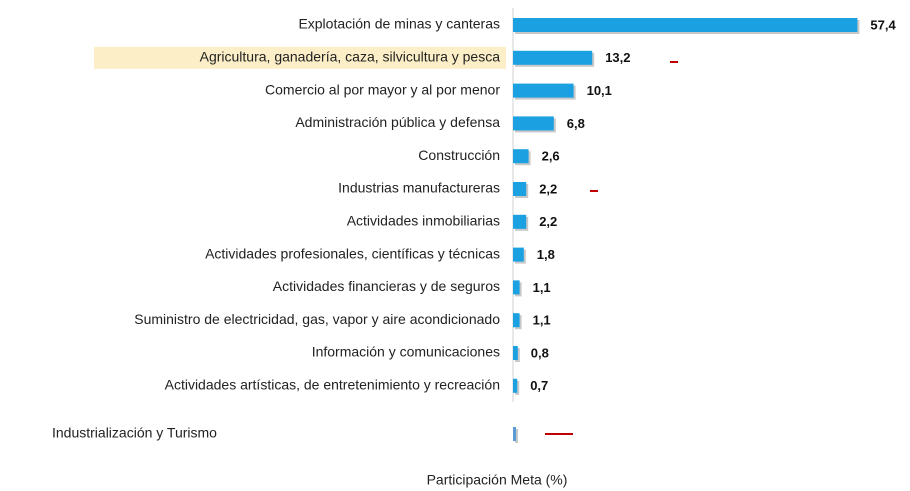 This screenshot has height=491, width=910. Describe the element at coordinates (397, 122) in the screenshot. I see `y-tick-label: Administración pública y defensa` at that location.